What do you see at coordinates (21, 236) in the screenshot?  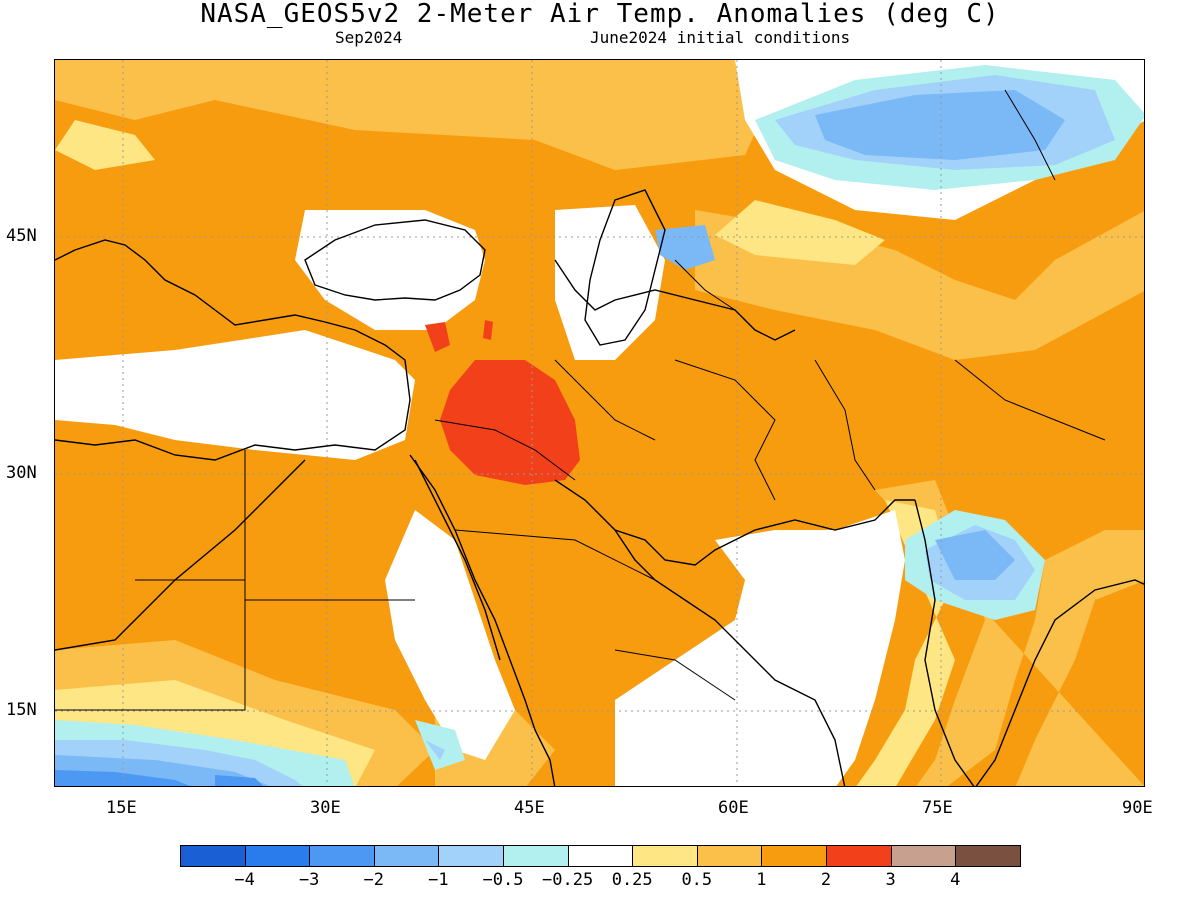 I see `y-tick-label: 45N` at bounding box center [21, 236].